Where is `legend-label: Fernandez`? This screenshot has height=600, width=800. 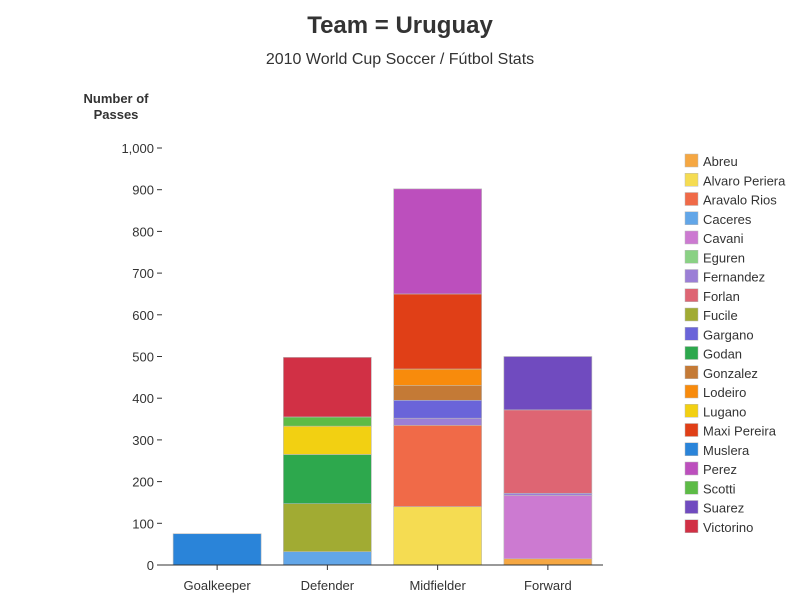 legend-label: Fernandez is located at coordinates (734, 277).